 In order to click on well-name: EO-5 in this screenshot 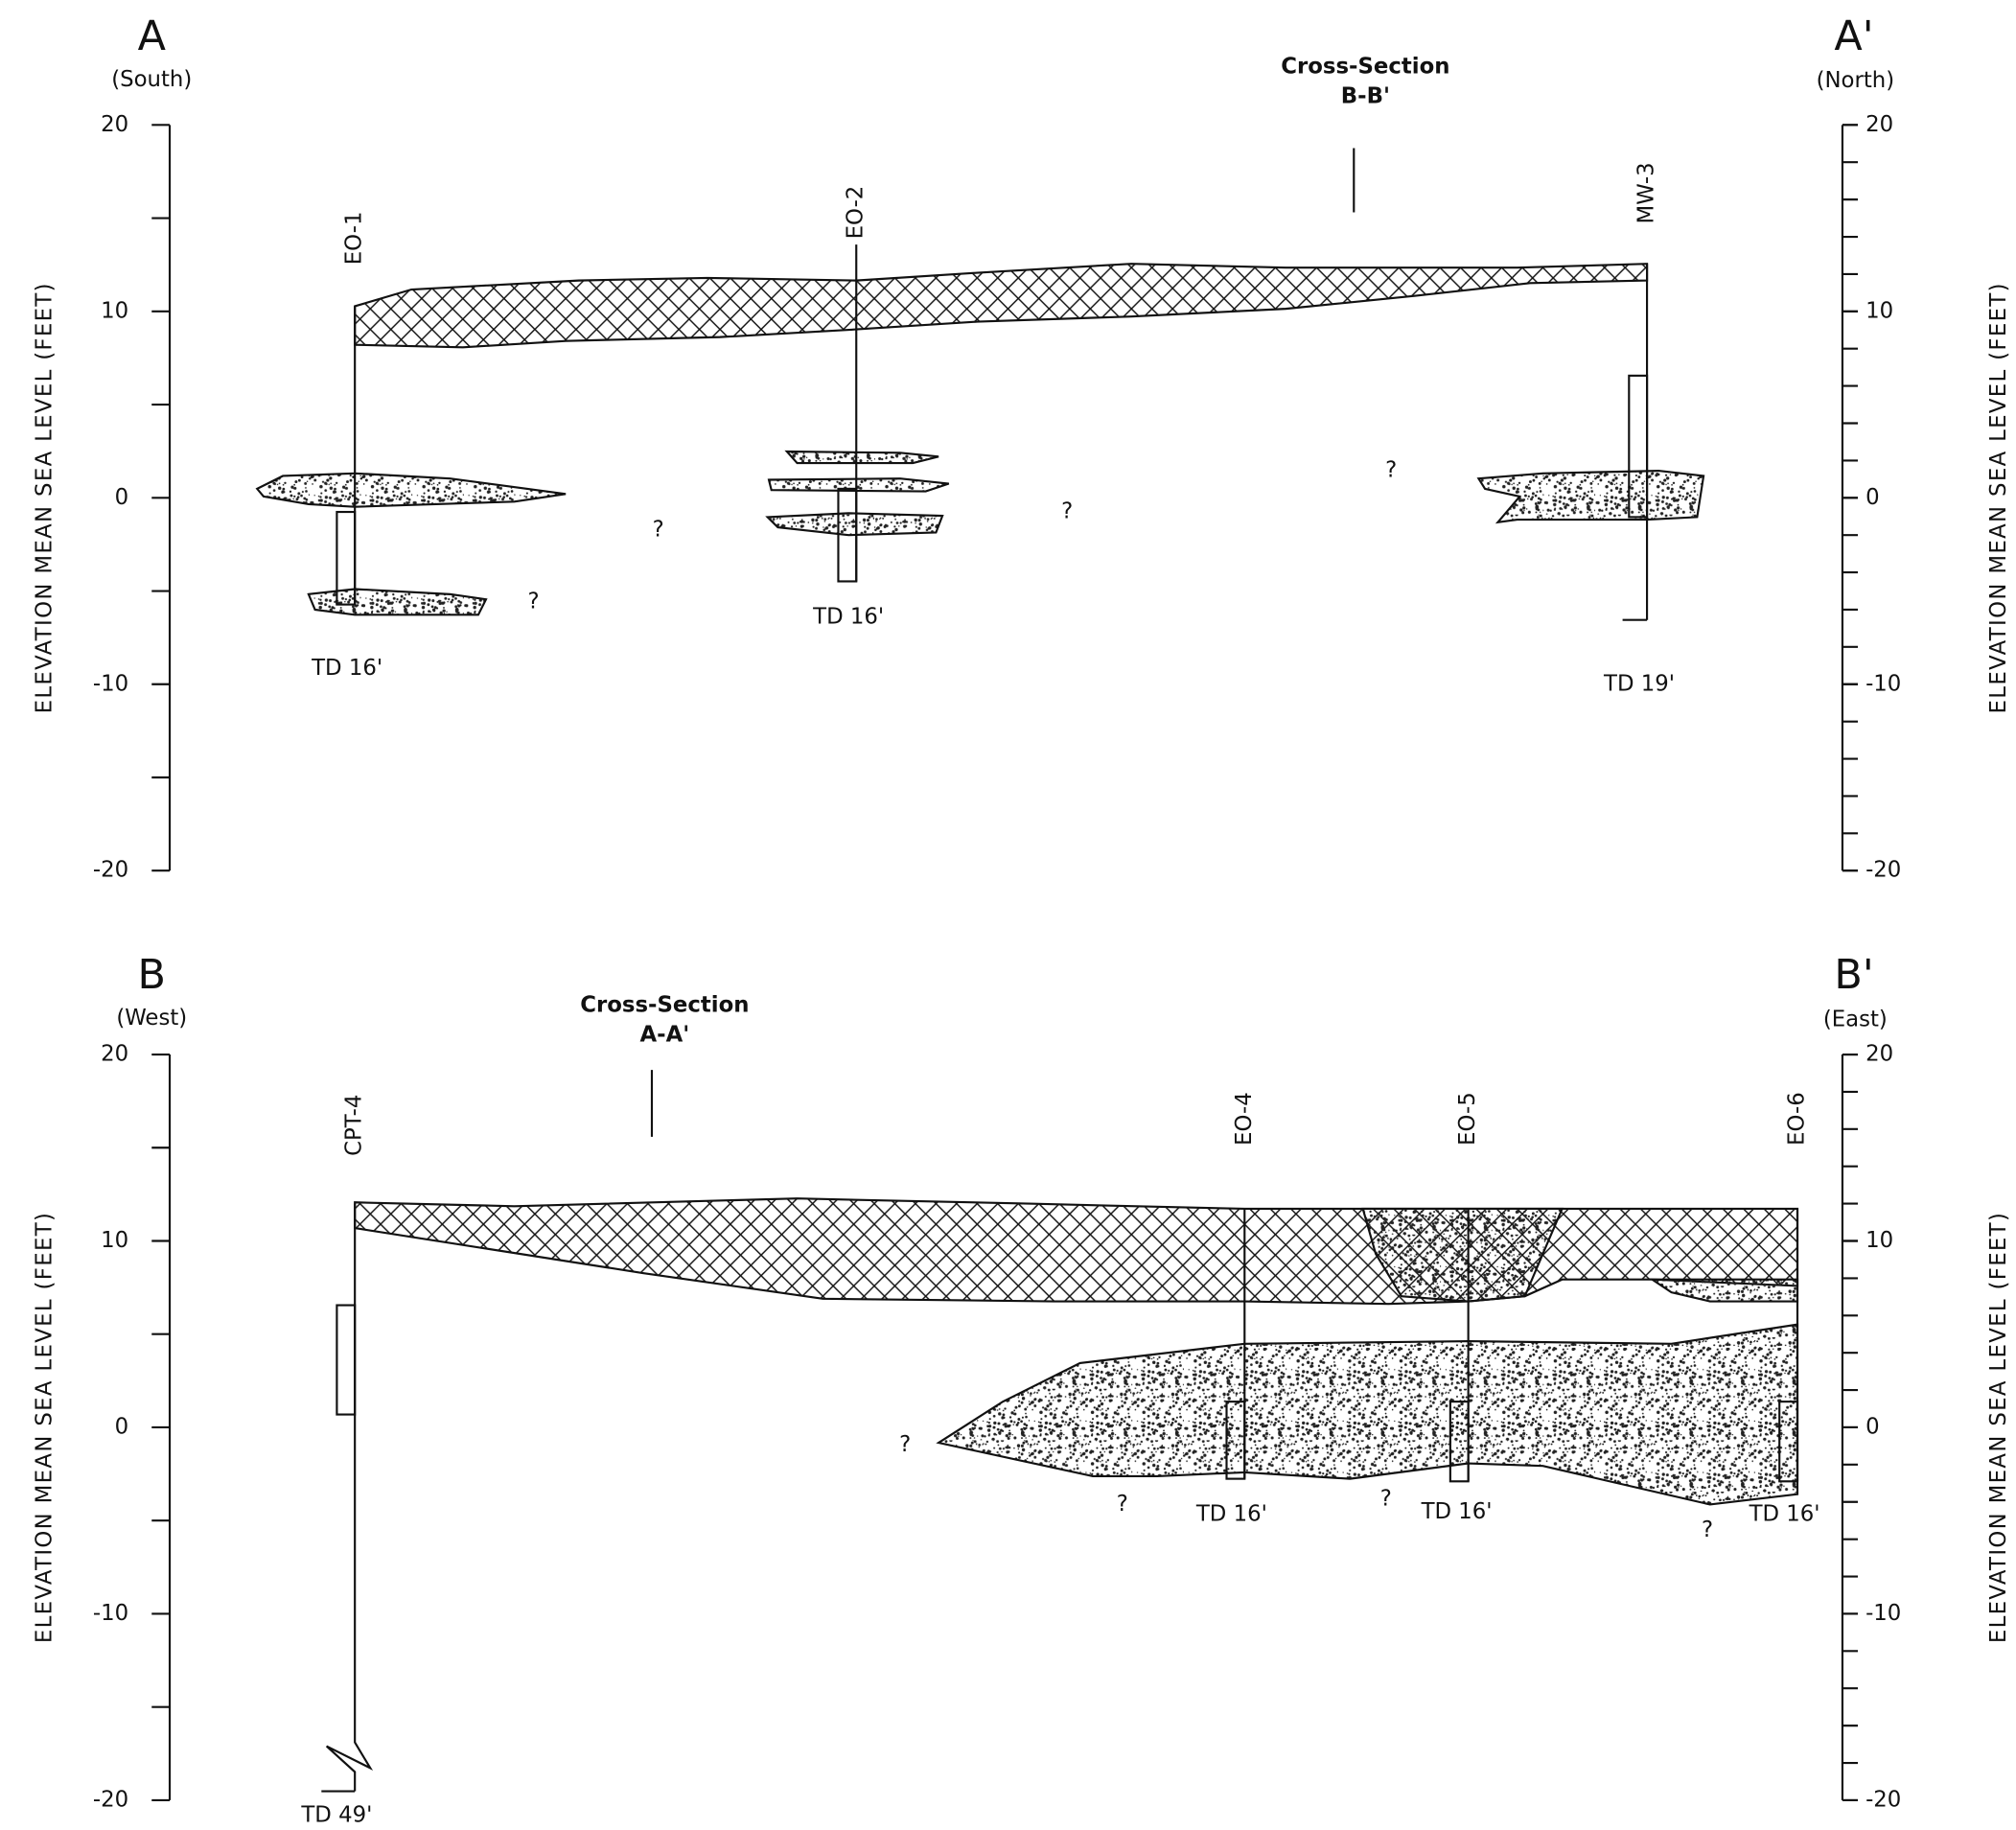, I will do `click(1467, 1119)`.